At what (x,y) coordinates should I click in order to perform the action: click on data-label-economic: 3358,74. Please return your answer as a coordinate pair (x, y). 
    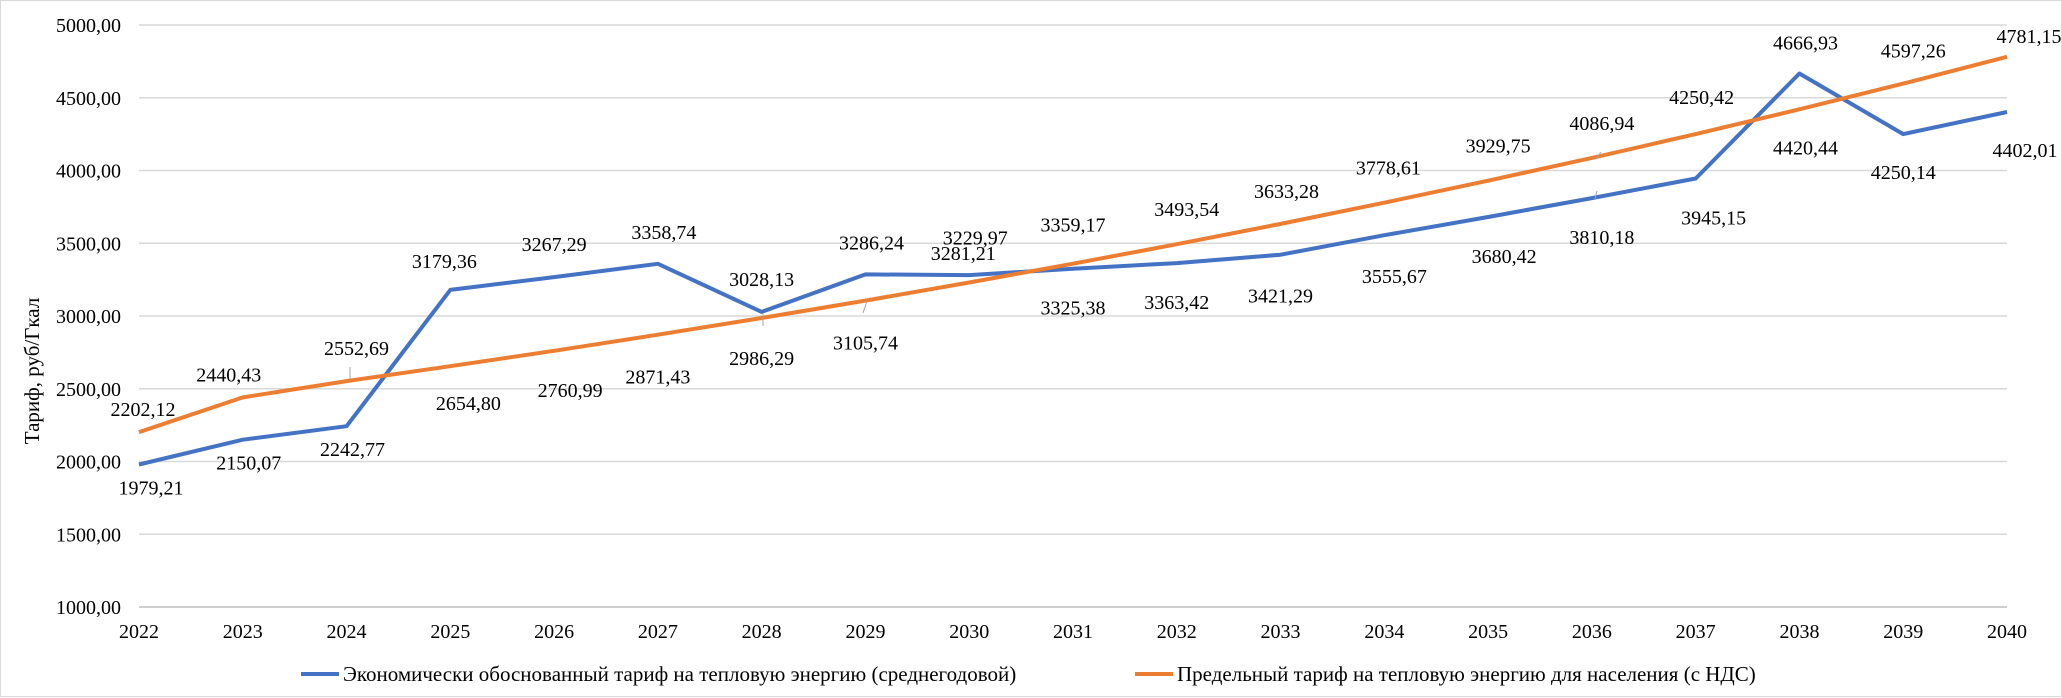
    Looking at the image, I should click on (663, 233).